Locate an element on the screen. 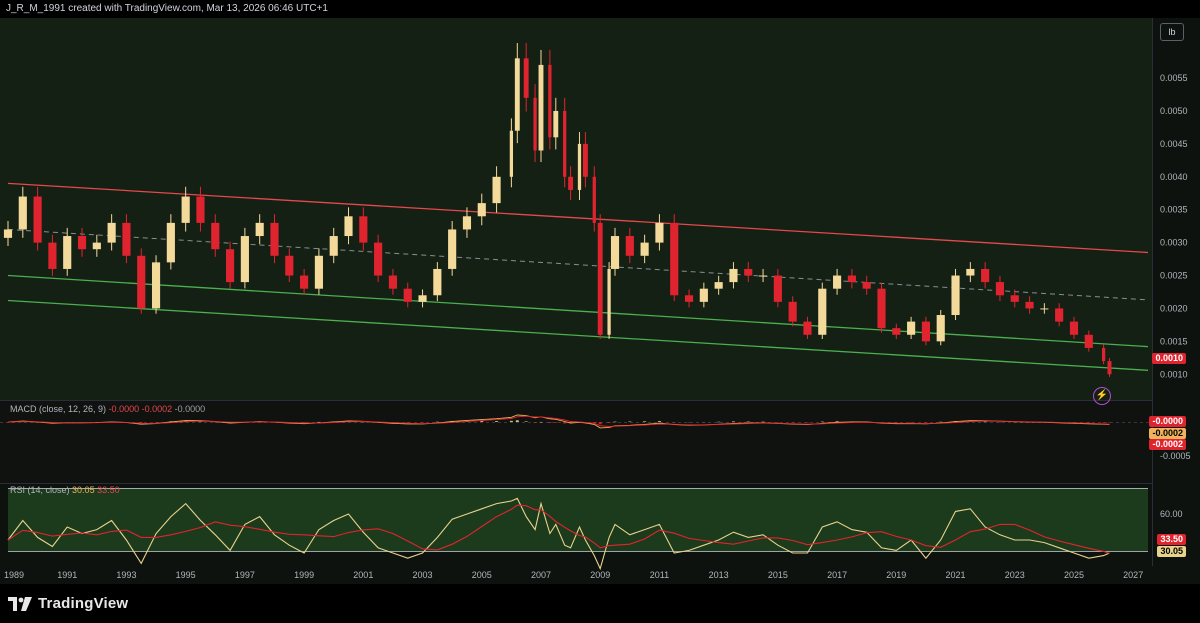 The width and height of the screenshot is (1200, 623). unit-badge: lb is located at coordinates (1172, 32).